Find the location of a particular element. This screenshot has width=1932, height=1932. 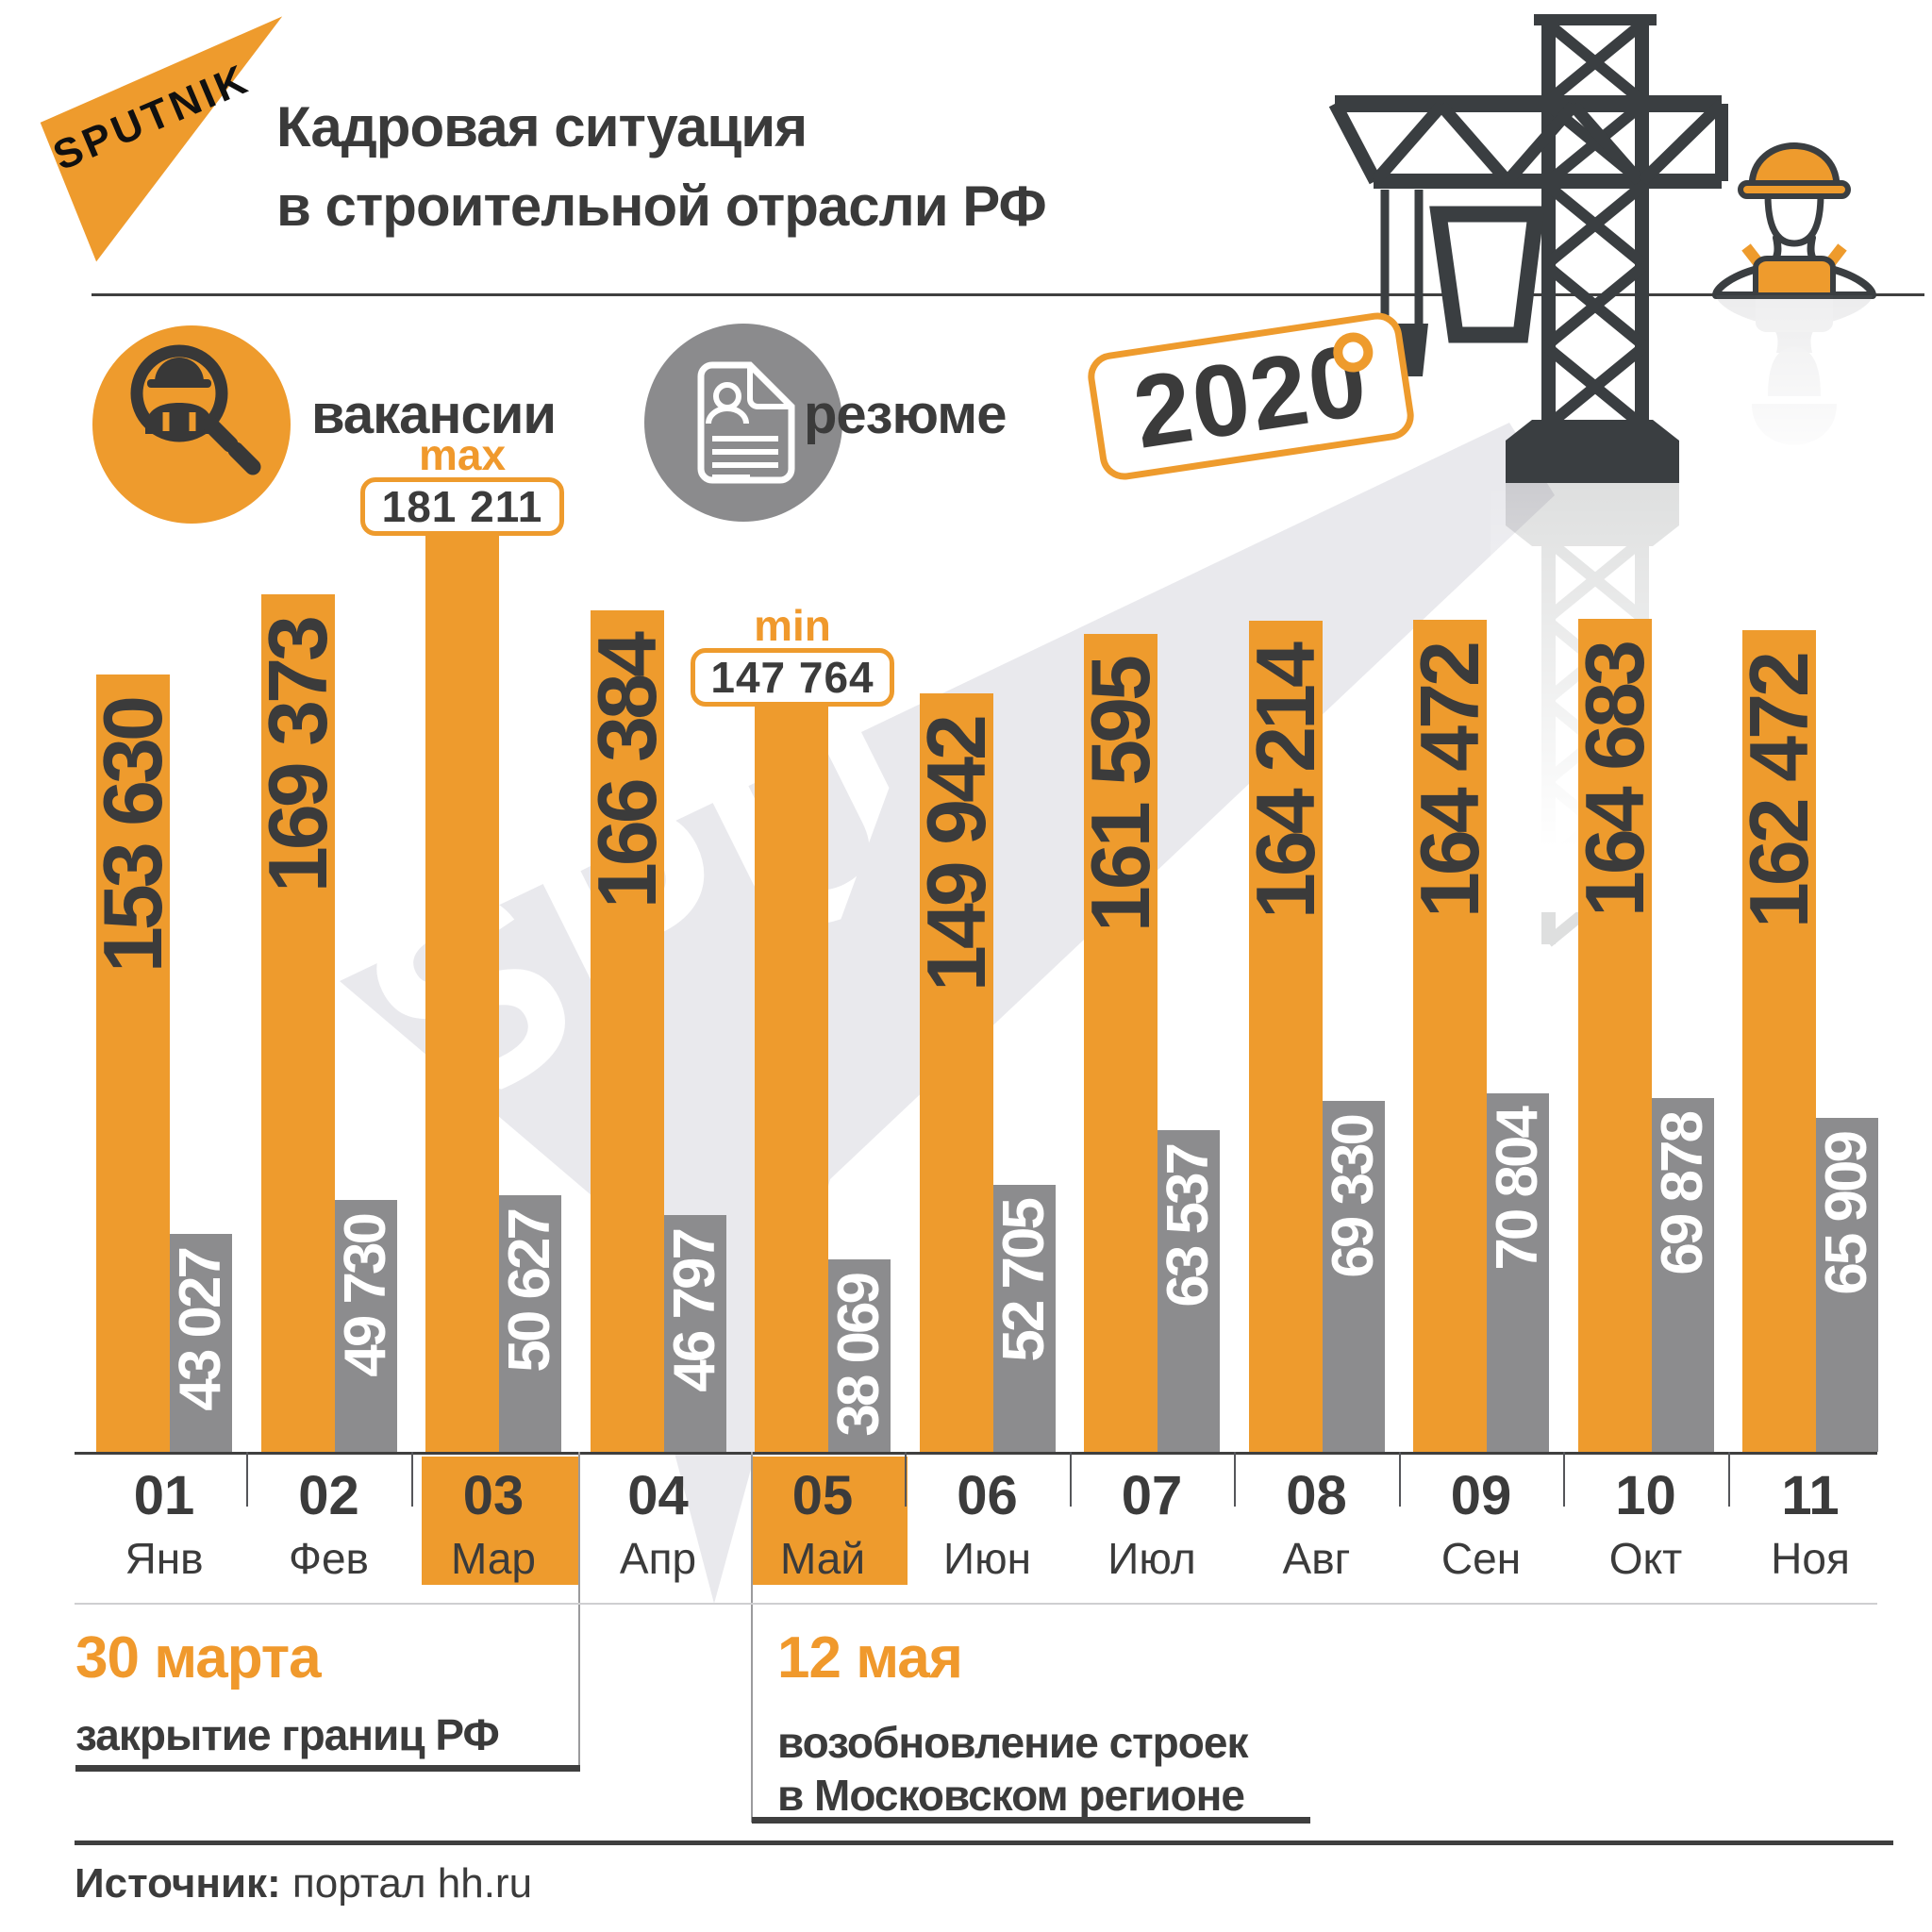

month-number: 10 is located at coordinates (1645, 1496).